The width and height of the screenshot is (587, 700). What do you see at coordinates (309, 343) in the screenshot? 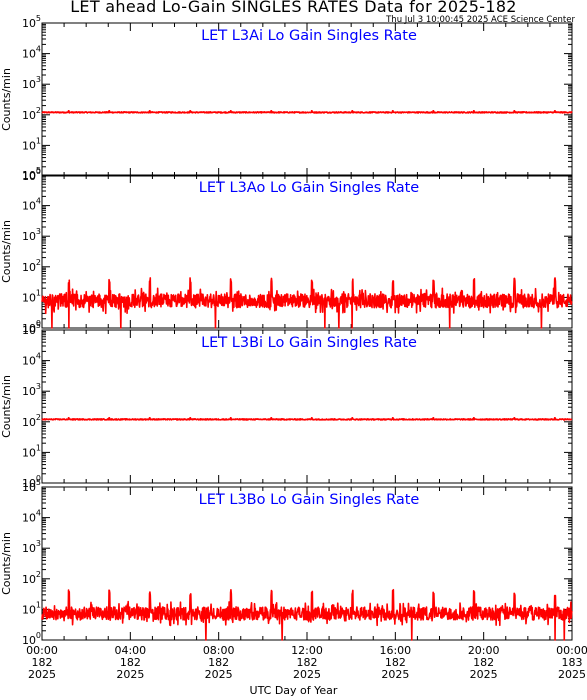
I see `panel-title: LET L3Bi Lo Gain Singles Rate` at bounding box center [309, 343].